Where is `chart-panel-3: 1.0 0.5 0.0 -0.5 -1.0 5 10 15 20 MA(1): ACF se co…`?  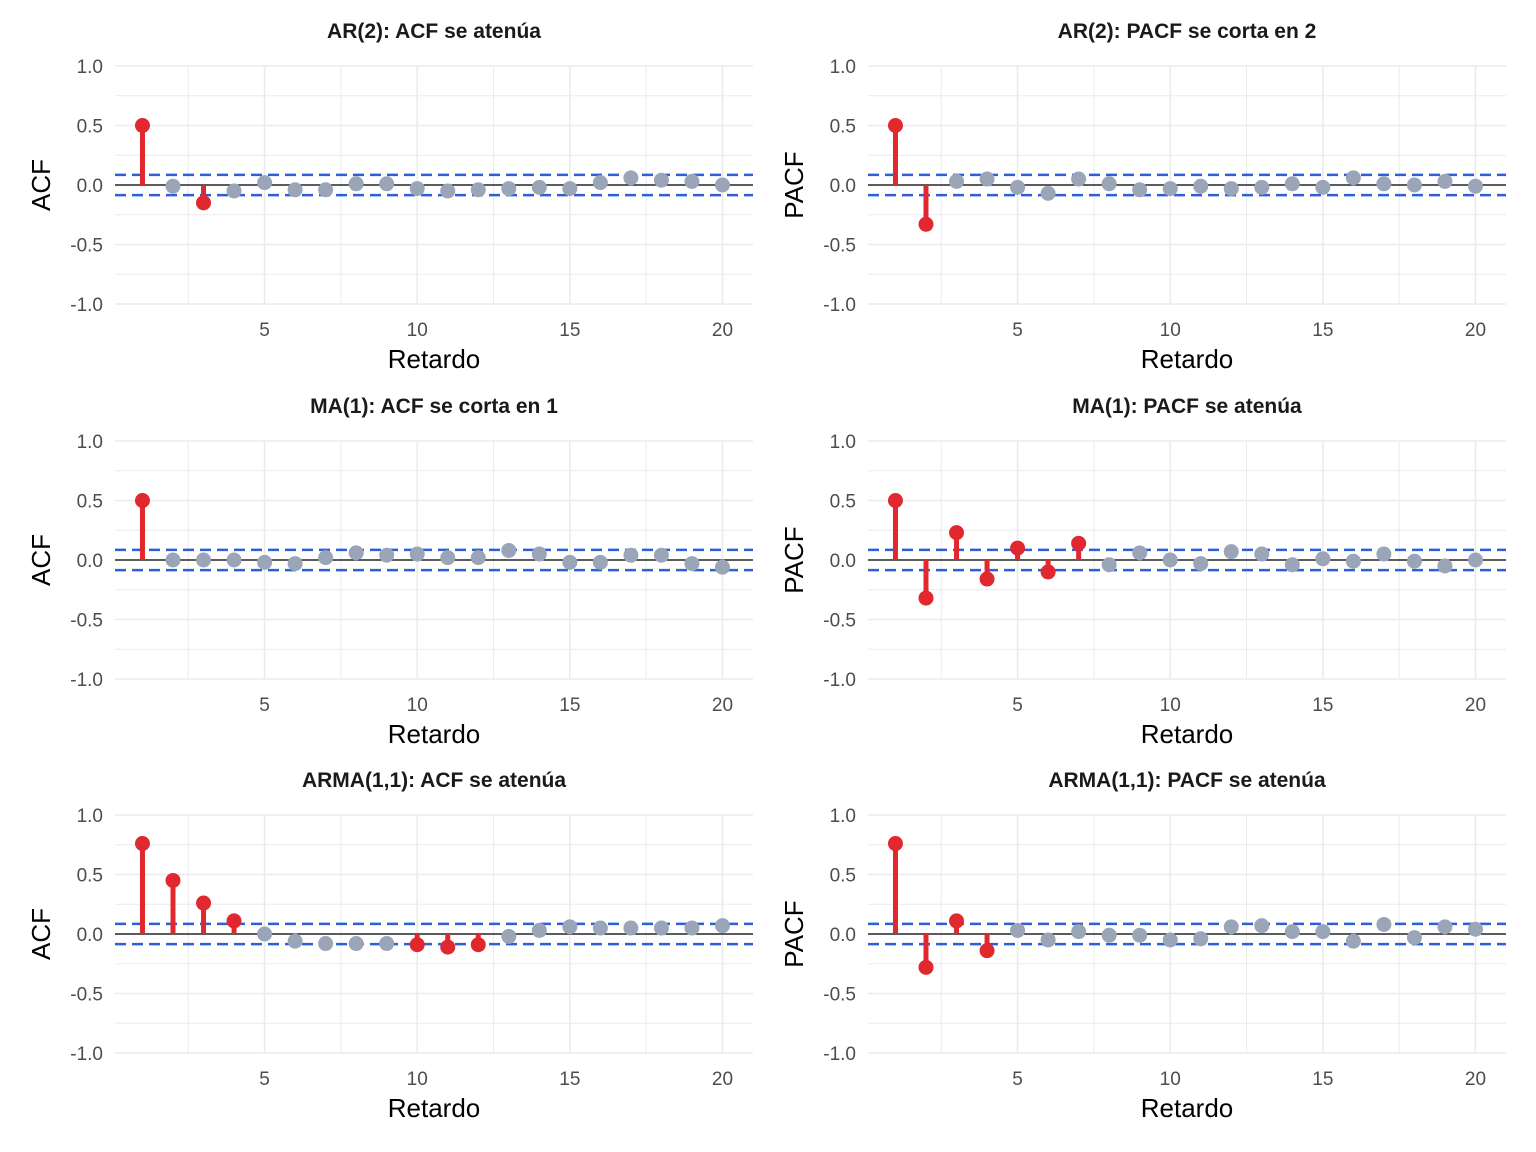 chart-panel-3: 1.0 0.5 0.0 -0.5 -1.0 5 10 15 20 MA(1): ACF se co… is located at coordinates (389, 572).